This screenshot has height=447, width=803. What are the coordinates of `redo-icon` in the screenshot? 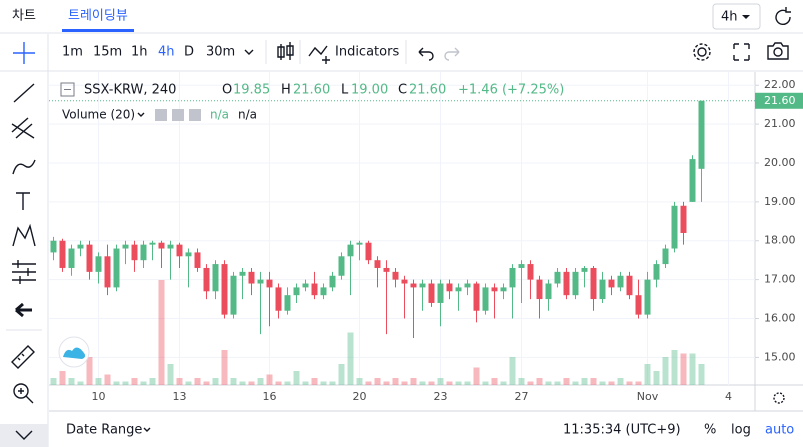 It's located at (452, 54).